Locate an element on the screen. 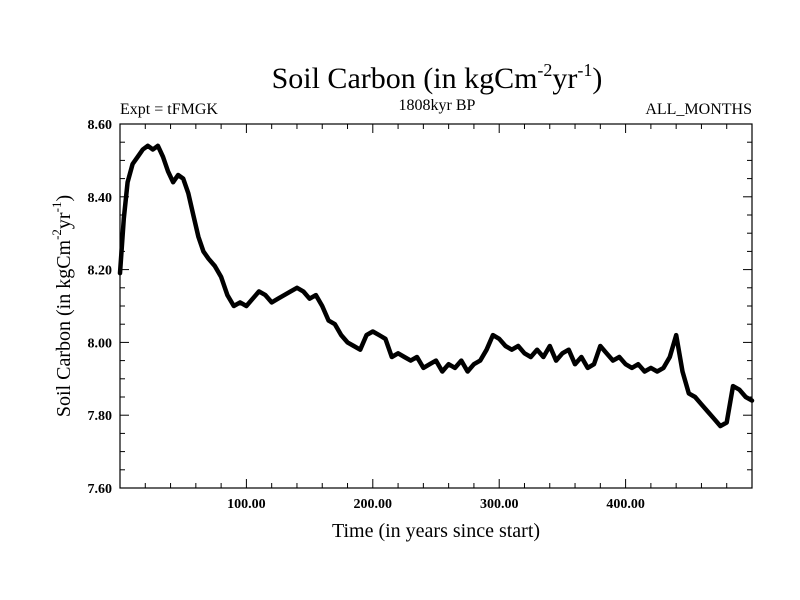 The width and height of the screenshot is (800, 600). chart-title: Soil Carbon (in kgCm-2yr-1) is located at coordinates (437, 77).